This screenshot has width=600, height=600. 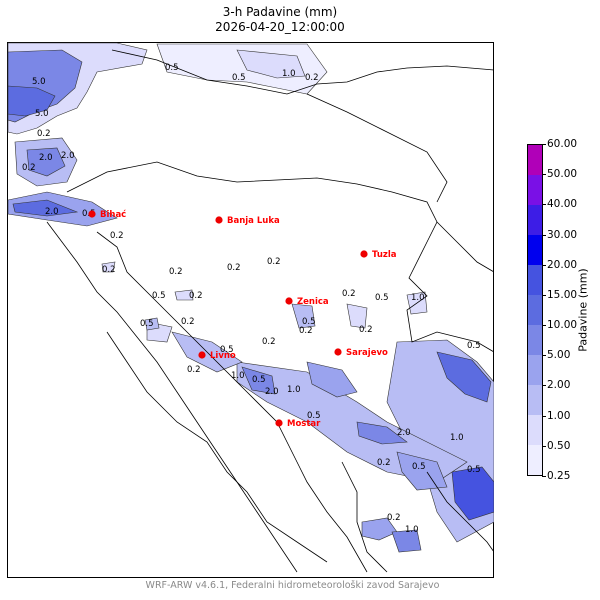 I want to click on border-se, so click(x=460, y=512).